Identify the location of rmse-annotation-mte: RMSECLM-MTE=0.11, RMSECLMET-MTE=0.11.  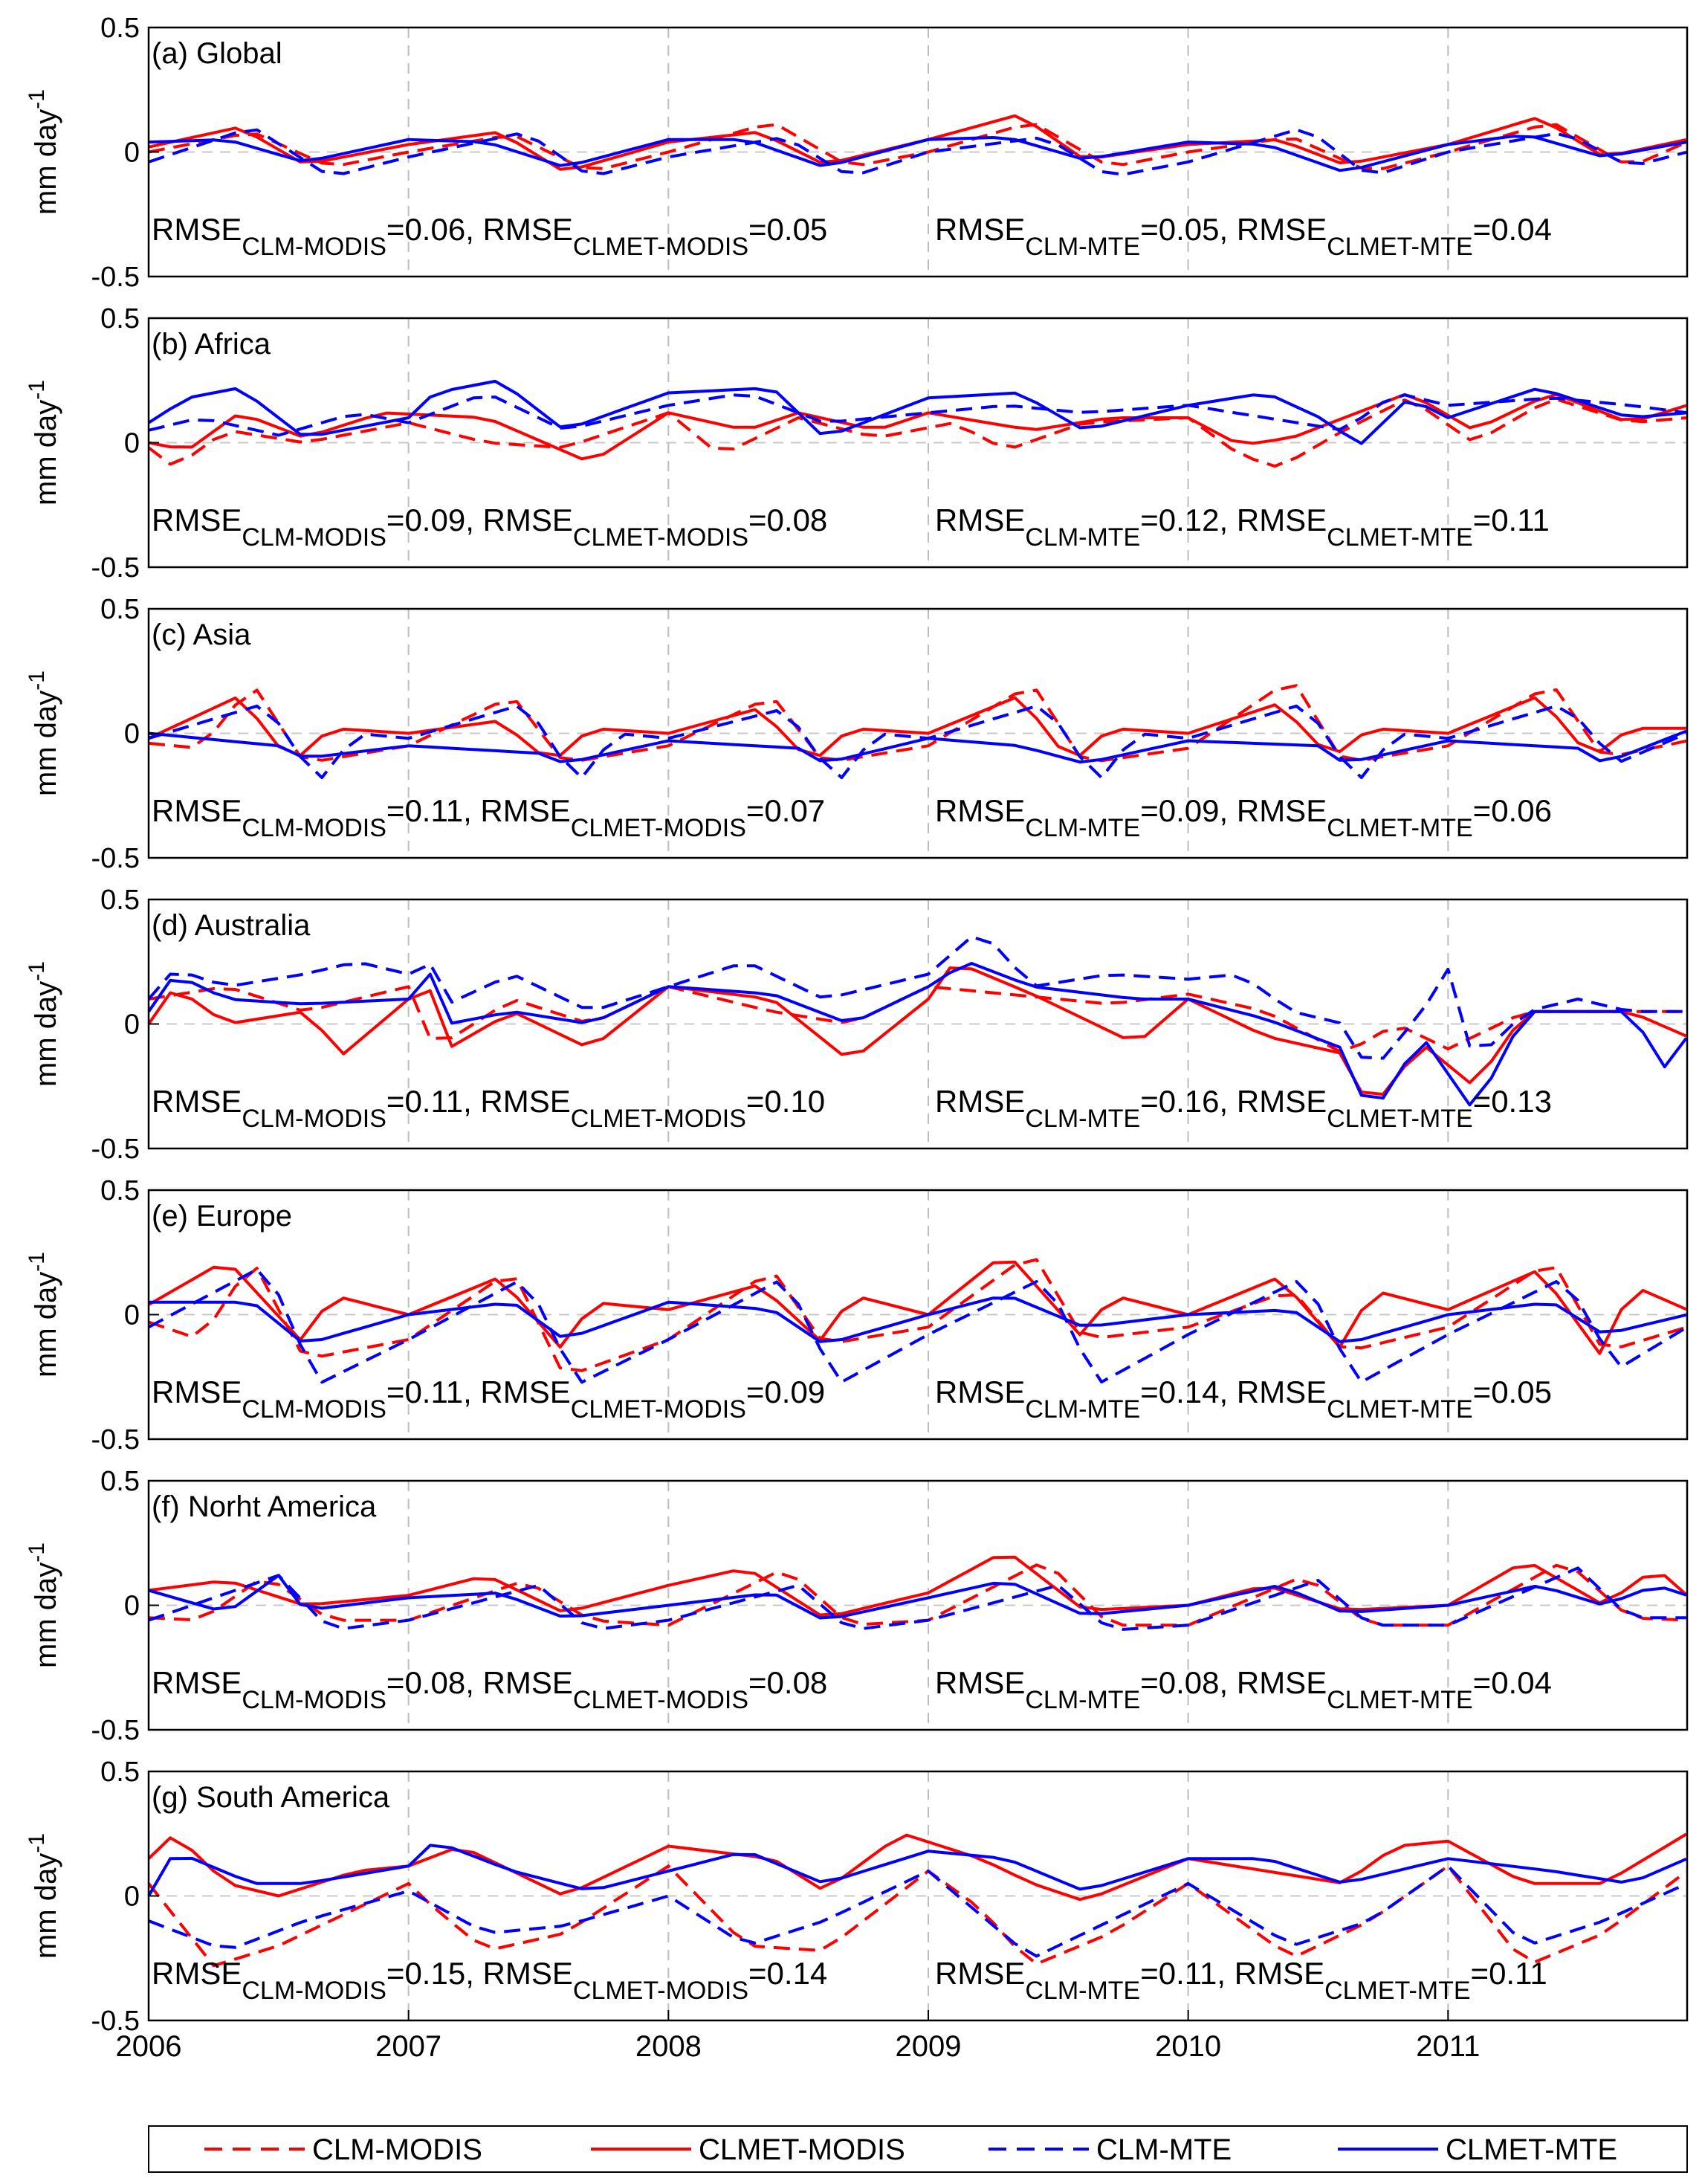
(1241, 1981).